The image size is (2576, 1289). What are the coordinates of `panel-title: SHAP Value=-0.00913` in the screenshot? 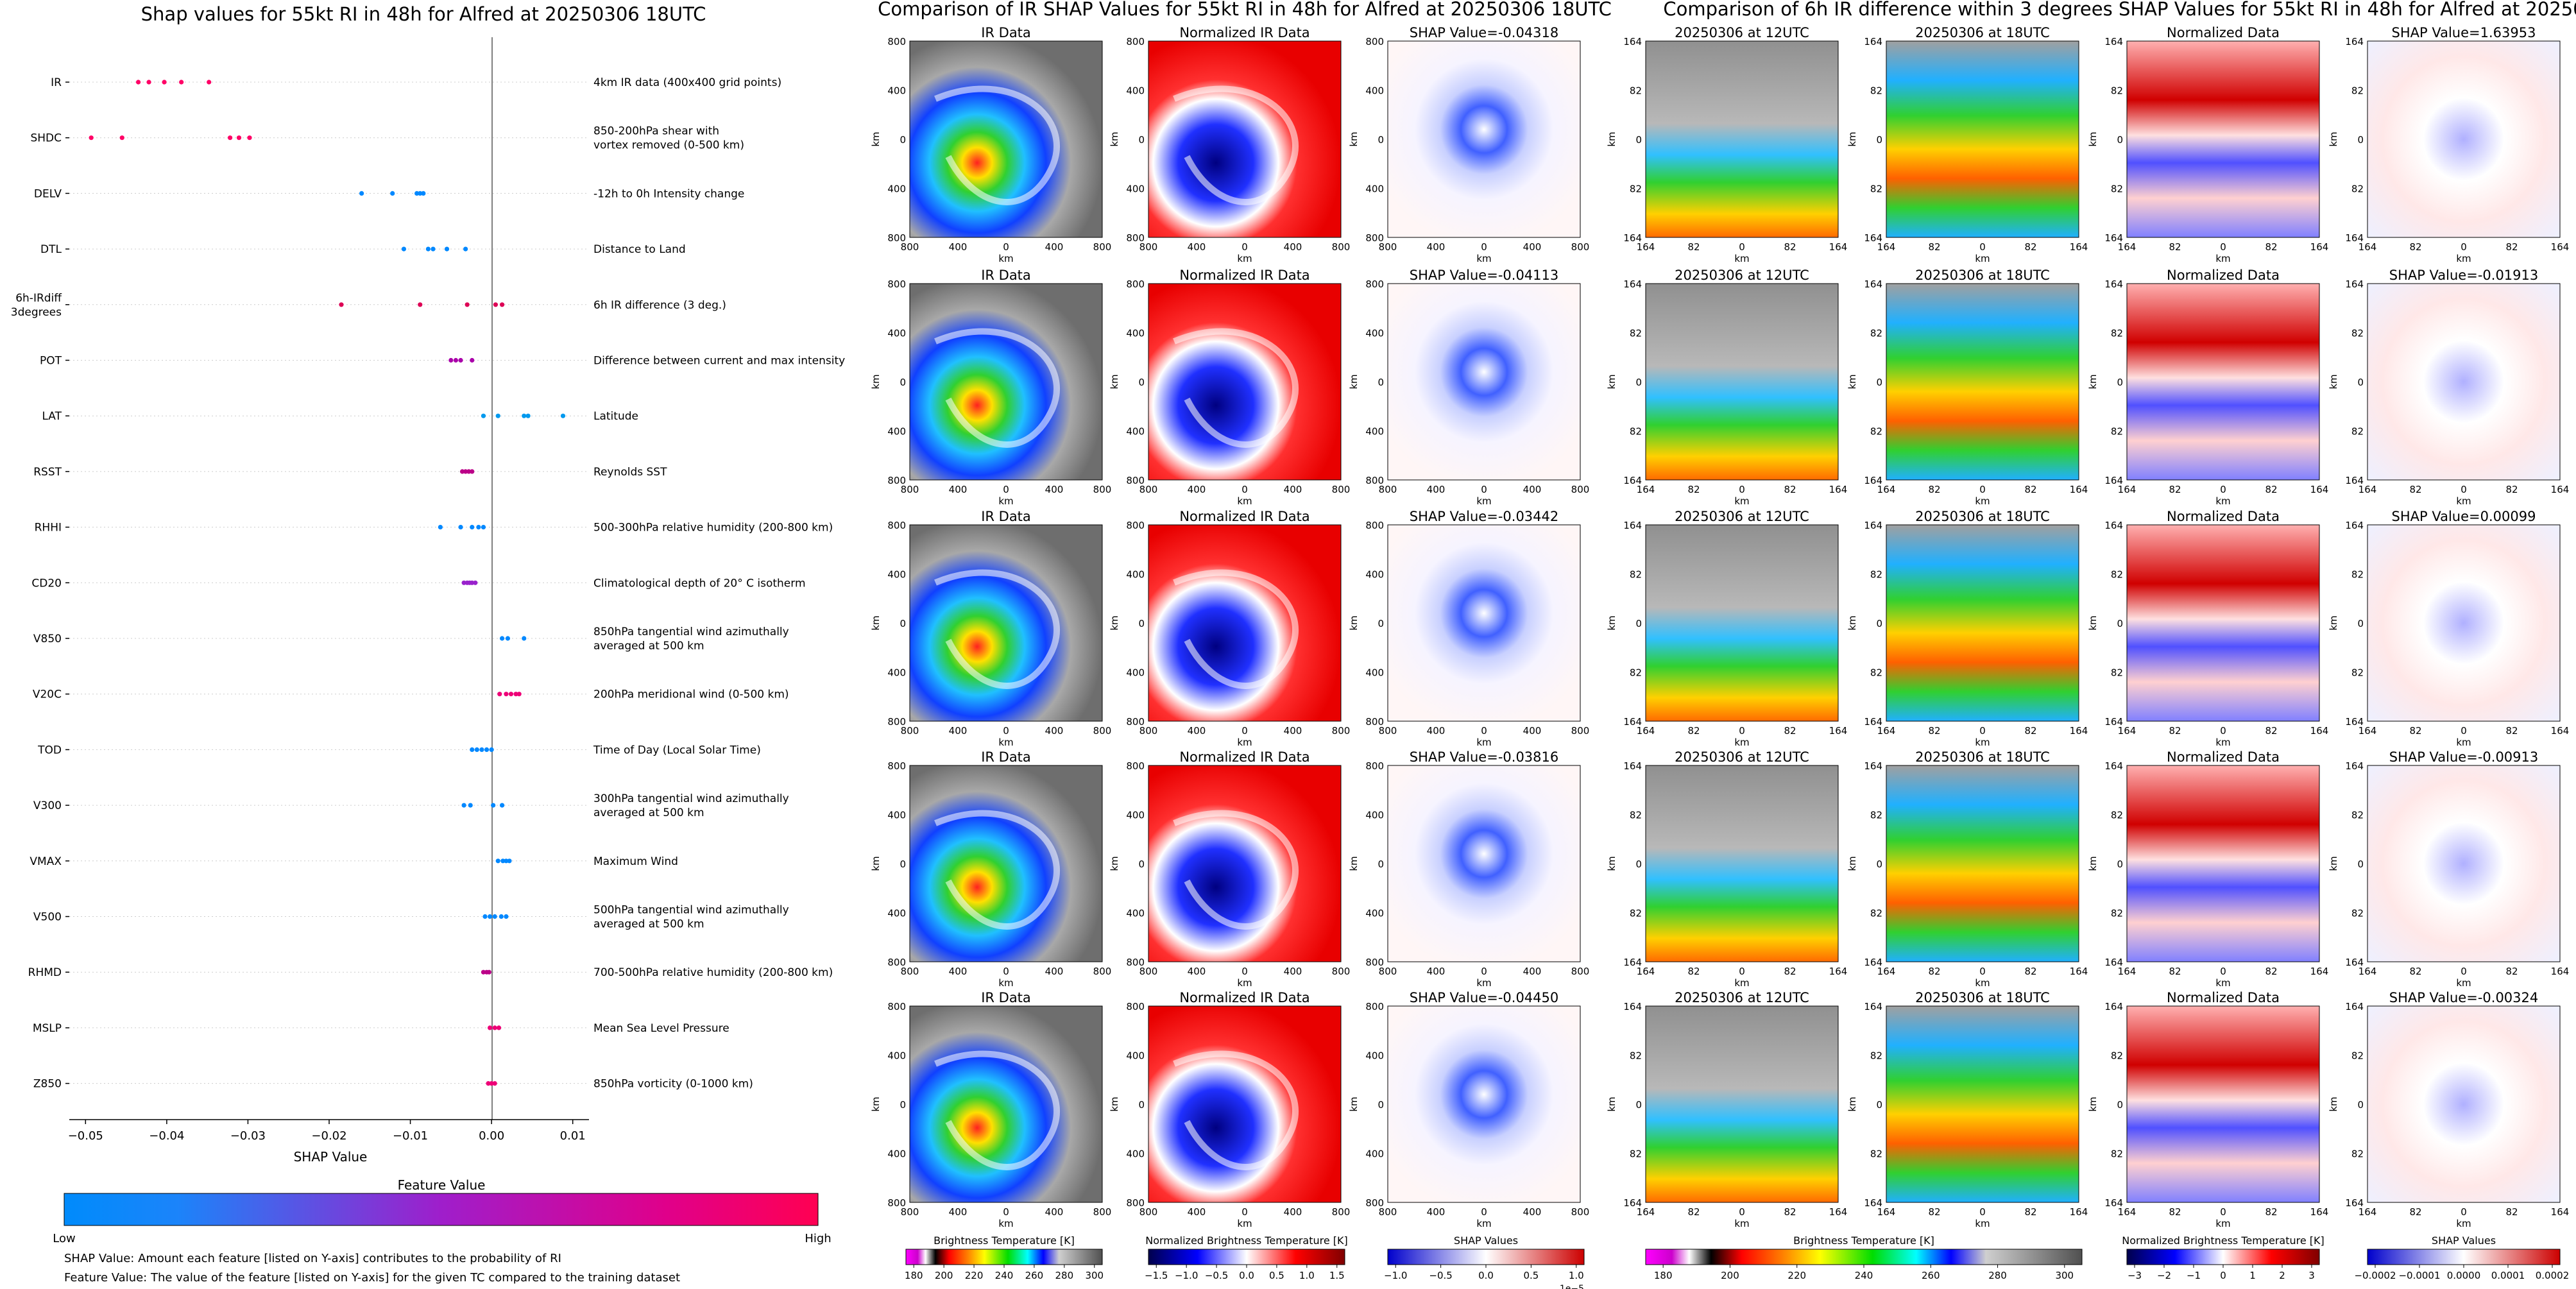 It's located at (2464, 757).